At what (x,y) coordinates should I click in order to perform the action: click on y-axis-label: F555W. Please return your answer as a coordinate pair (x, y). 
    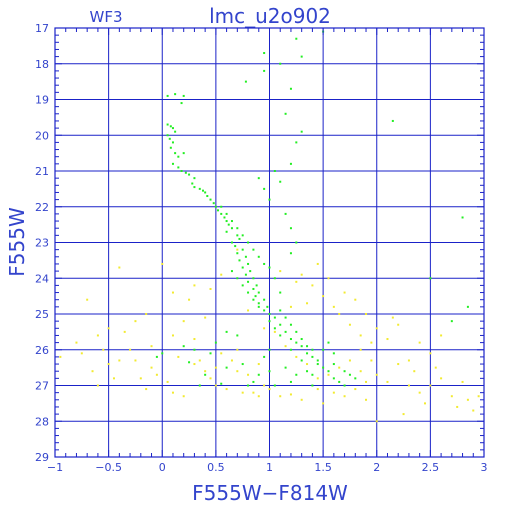
    Looking at the image, I should click on (17, 242).